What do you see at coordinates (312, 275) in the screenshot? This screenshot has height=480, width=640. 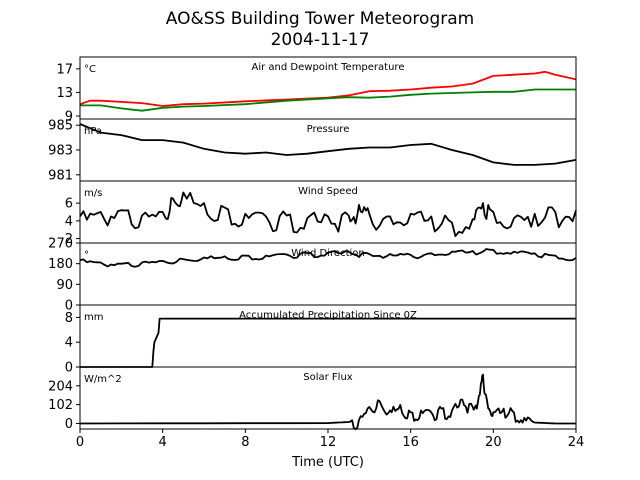 I see `panel-3: 0 90 180 270 ° Wind Direction` at bounding box center [312, 275].